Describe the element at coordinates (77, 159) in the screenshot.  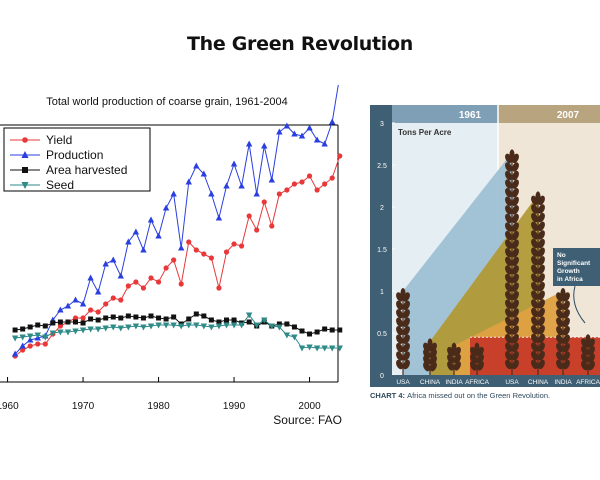
I see `legend-box` at that location.